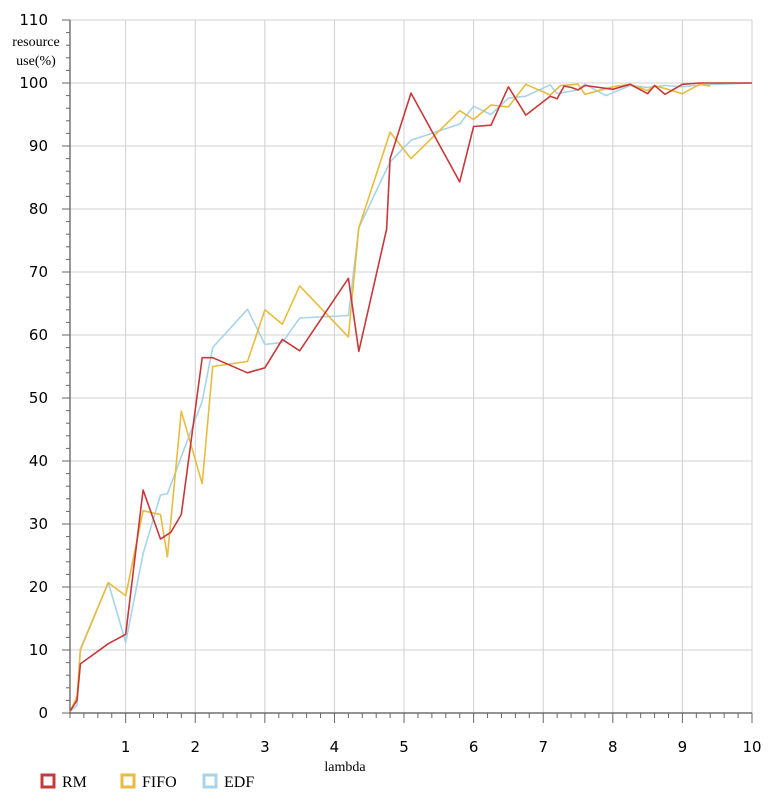 The image size is (778, 805). What do you see at coordinates (128, 781) in the screenshot?
I see `legend-swatch-fifo` at bounding box center [128, 781].